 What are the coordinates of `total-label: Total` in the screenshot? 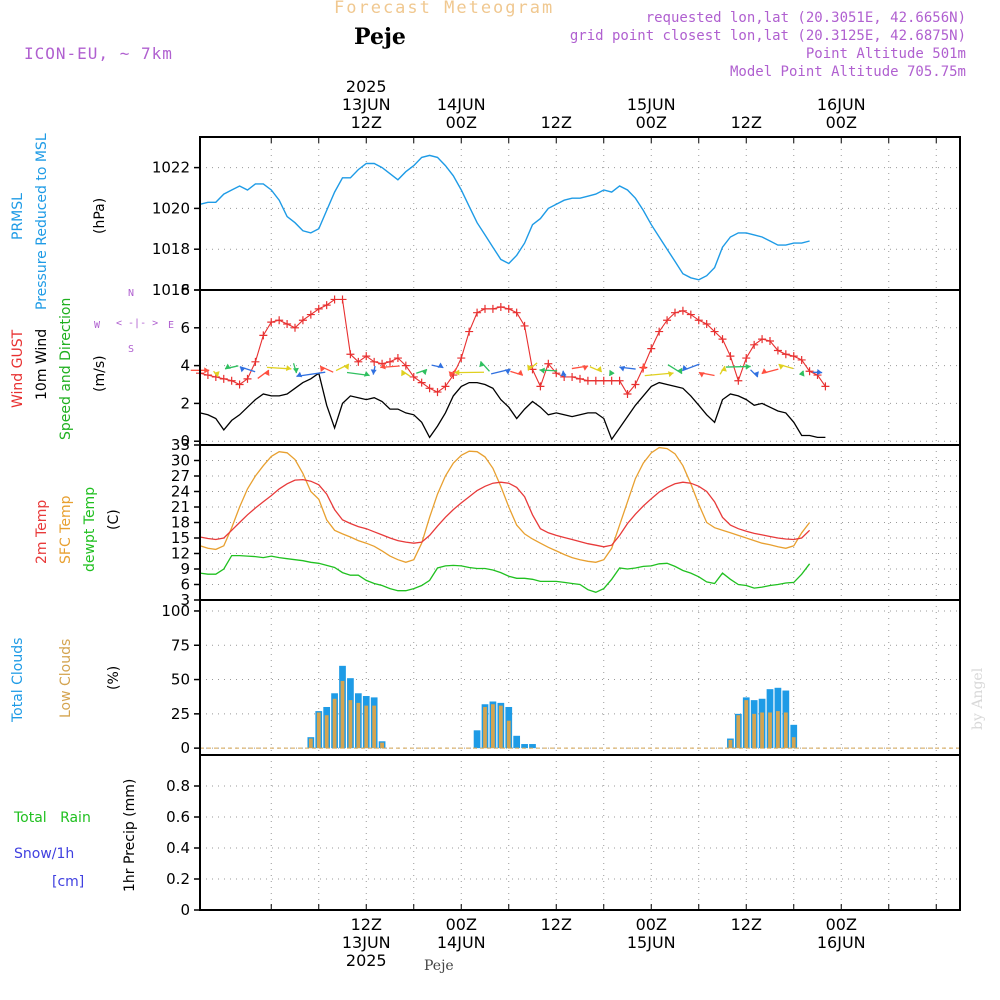 It's located at (30, 818).